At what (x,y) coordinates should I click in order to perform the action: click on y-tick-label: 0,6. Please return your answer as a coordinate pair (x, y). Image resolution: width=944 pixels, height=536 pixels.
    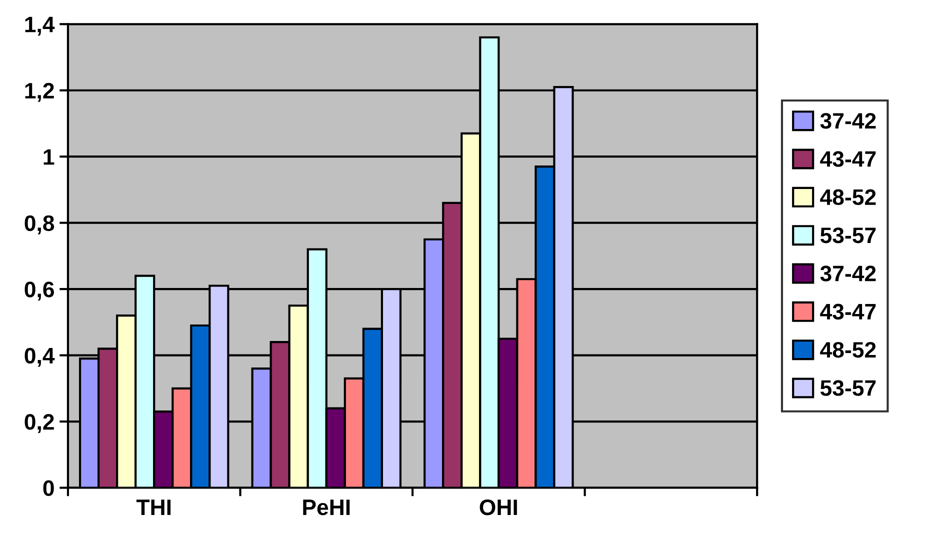
    Looking at the image, I should click on (39, 291).